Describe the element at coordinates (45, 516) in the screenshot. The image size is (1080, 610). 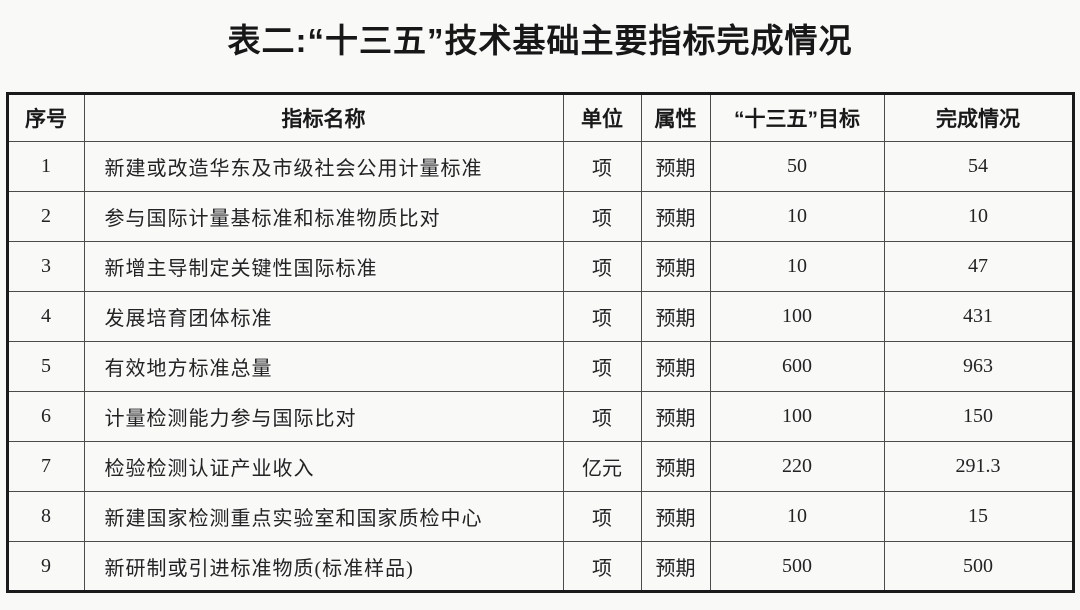
I see `cell-seq-no: 8` at that location.